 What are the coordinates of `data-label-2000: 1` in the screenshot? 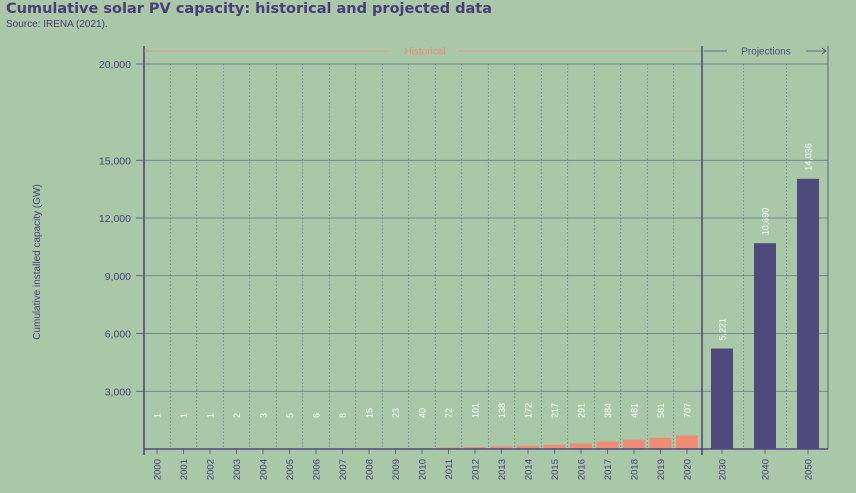 It's located at (158, 415).